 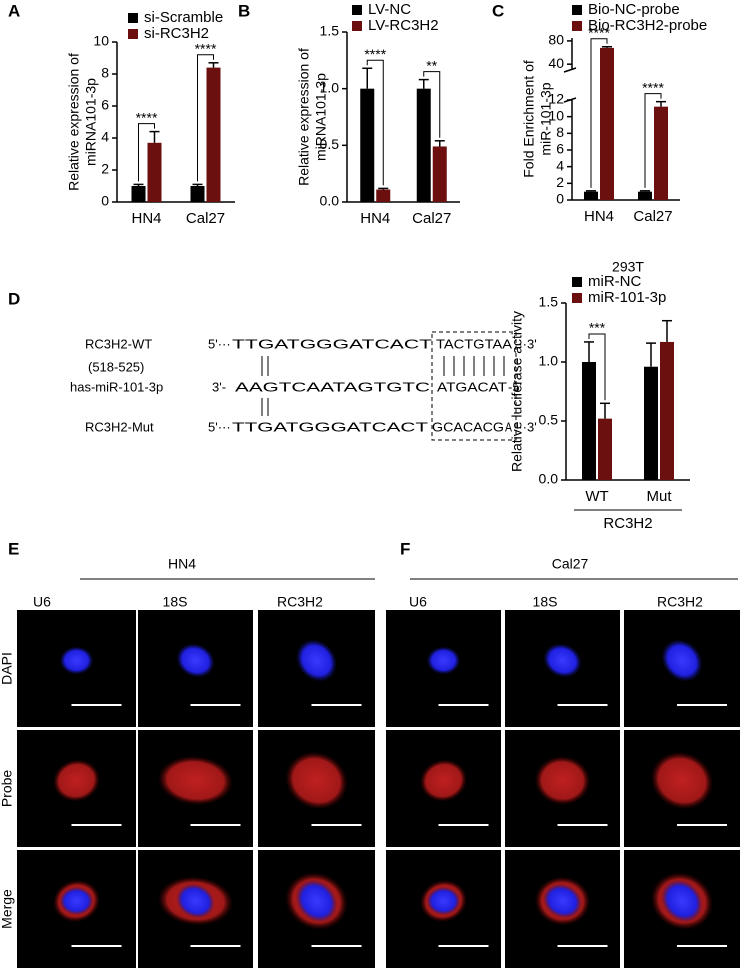 What do you see at coordinates (525, 426) in the screenshot?
I see `seq-segment: ···3'` at bounding box center [525, 426].